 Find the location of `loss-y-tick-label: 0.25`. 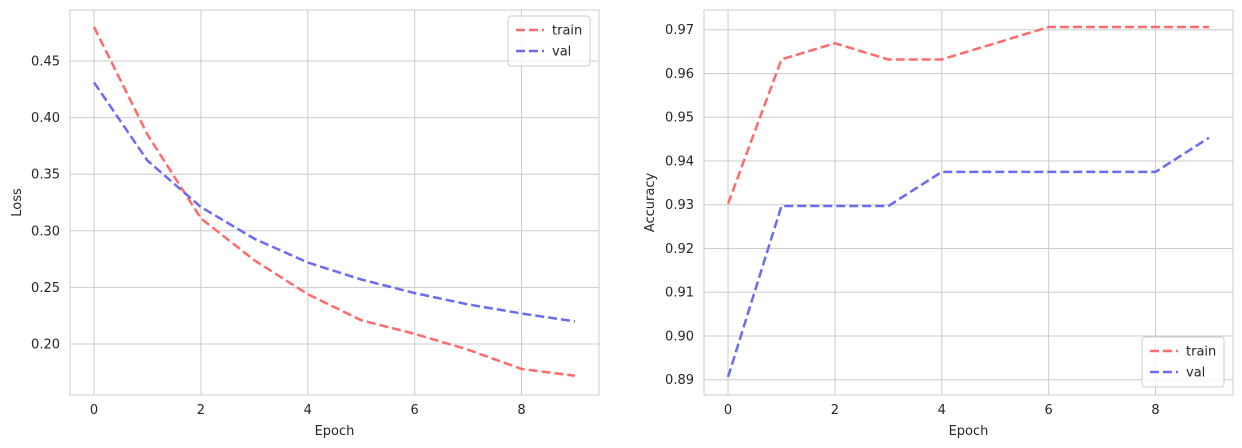

loss-y-tick-label: 0.25 is located at coordinates (45, 288).